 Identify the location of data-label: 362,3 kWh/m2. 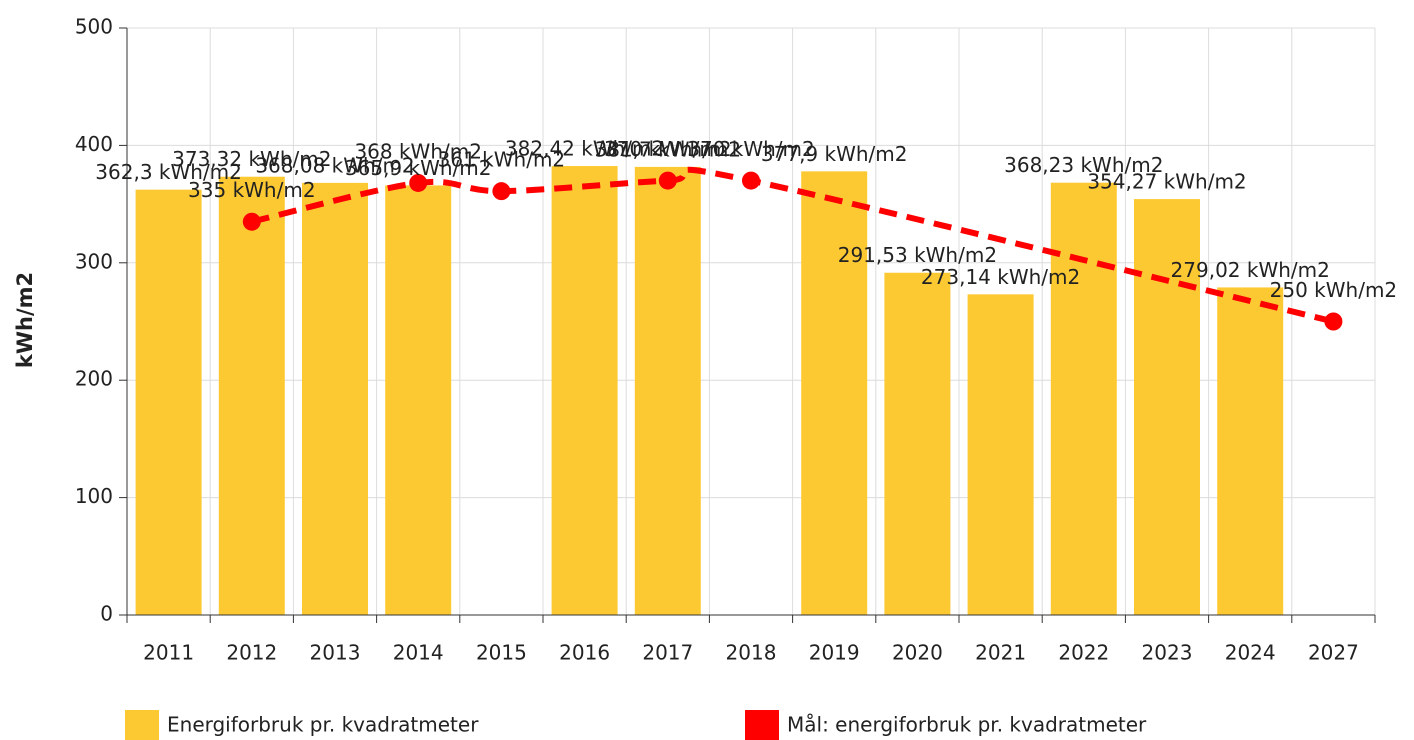
(168, 172).